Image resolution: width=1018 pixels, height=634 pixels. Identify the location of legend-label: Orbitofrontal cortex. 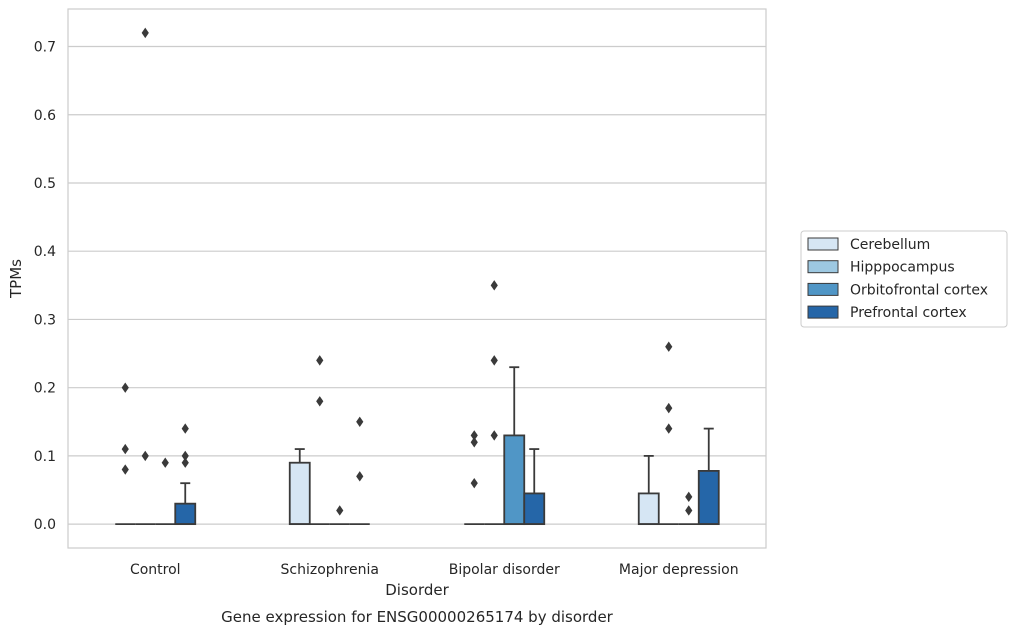
(919, 290).